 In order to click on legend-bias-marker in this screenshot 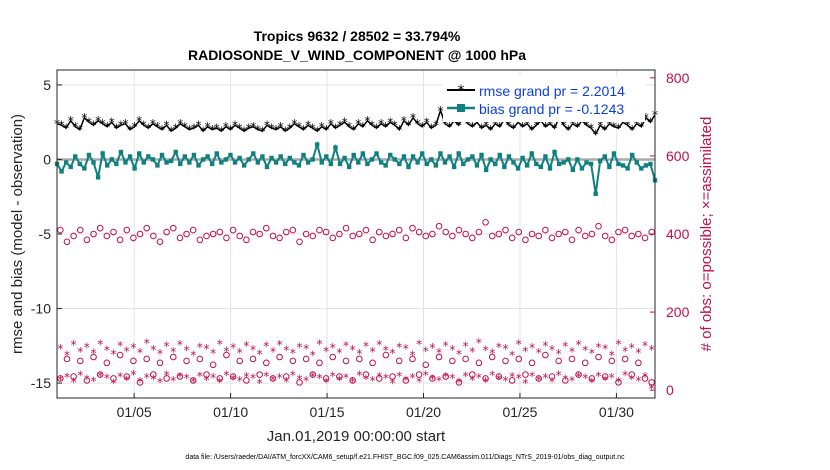, I will do `click(461, 108)`.